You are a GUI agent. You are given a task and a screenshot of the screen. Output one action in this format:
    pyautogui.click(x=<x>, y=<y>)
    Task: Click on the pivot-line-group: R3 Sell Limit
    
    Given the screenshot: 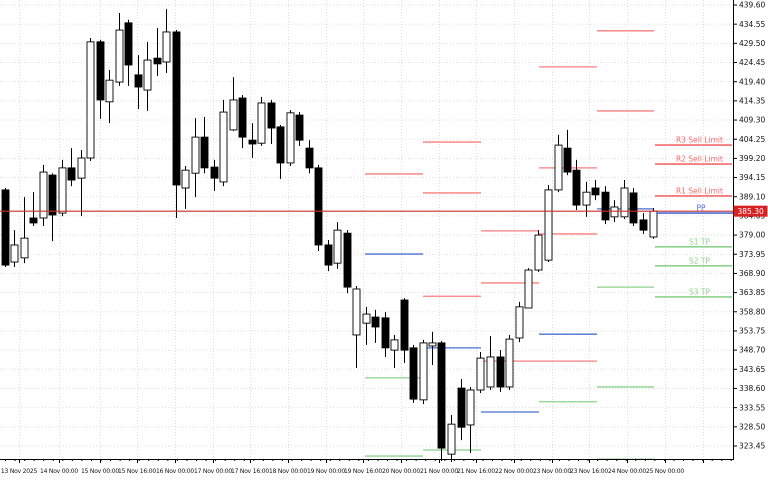 What is the action you would take?
    pyautogui.click(x=693, y=141)
    